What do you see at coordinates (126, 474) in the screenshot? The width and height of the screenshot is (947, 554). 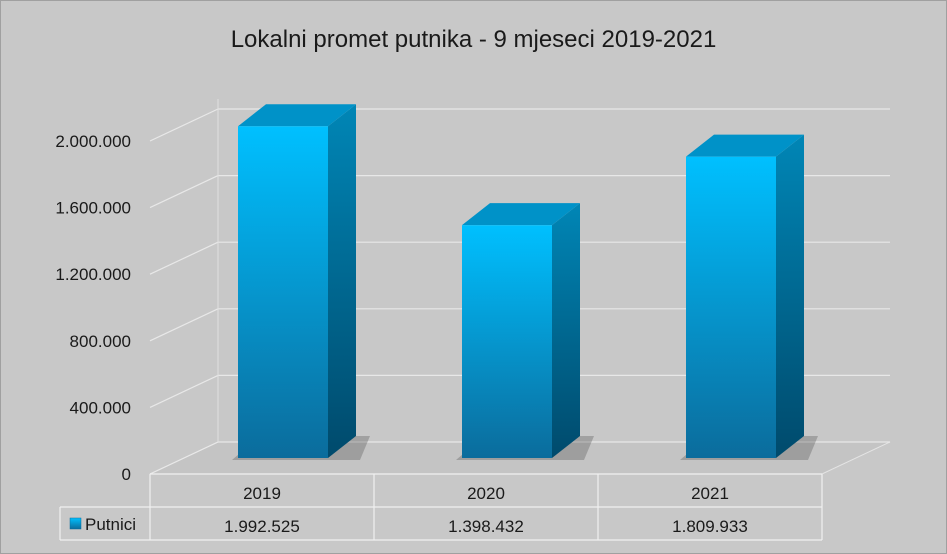 I see `y-tick-label: 0` at bounding box center [126, 474].